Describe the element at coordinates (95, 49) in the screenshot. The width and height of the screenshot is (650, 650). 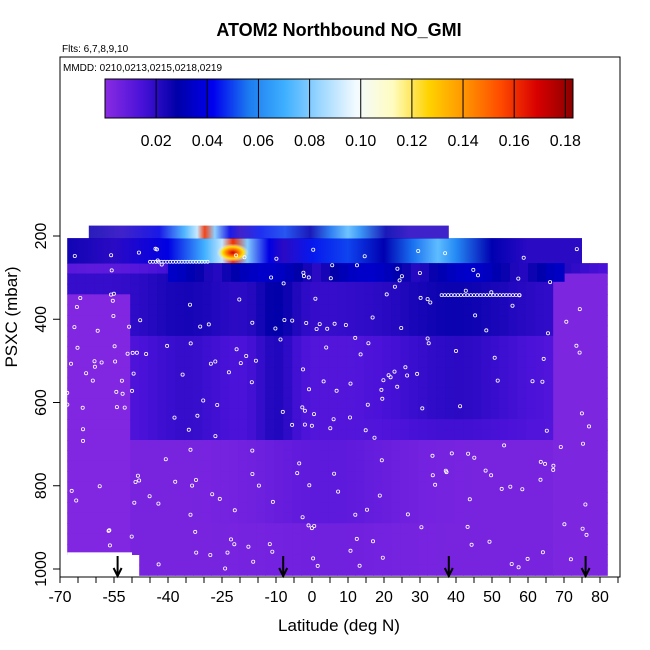
I see `flights-text: Flts: 6,7,8,9,10` at that location.